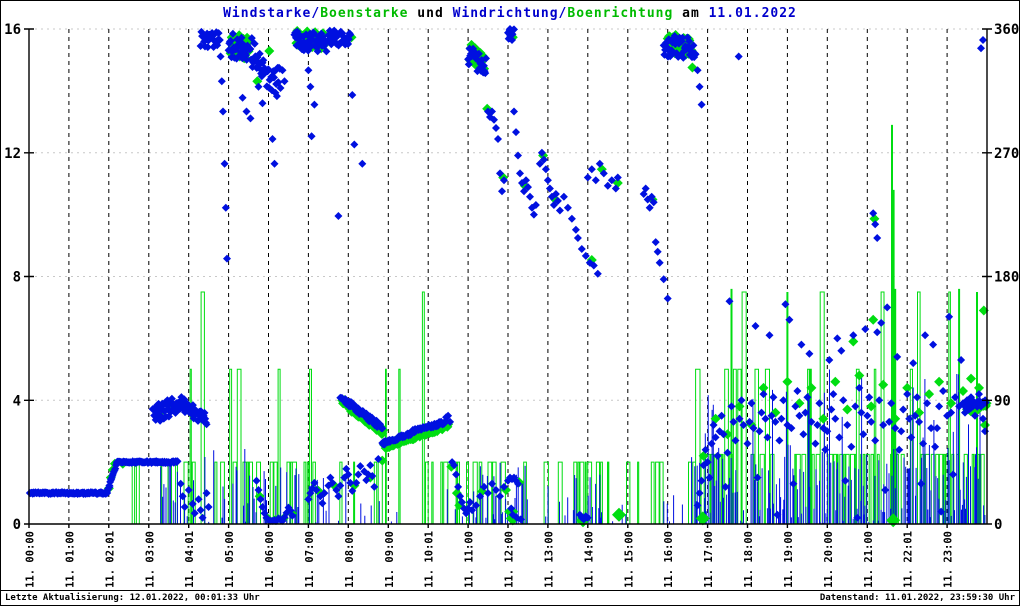 This screenshot has width=1020, height=606. Describe the element at coordinates (917, 598) in the screenshot. I see `status-data-timestamp: Datenstand: 11.01.2022, 23:59:30 Uhr` at that location.